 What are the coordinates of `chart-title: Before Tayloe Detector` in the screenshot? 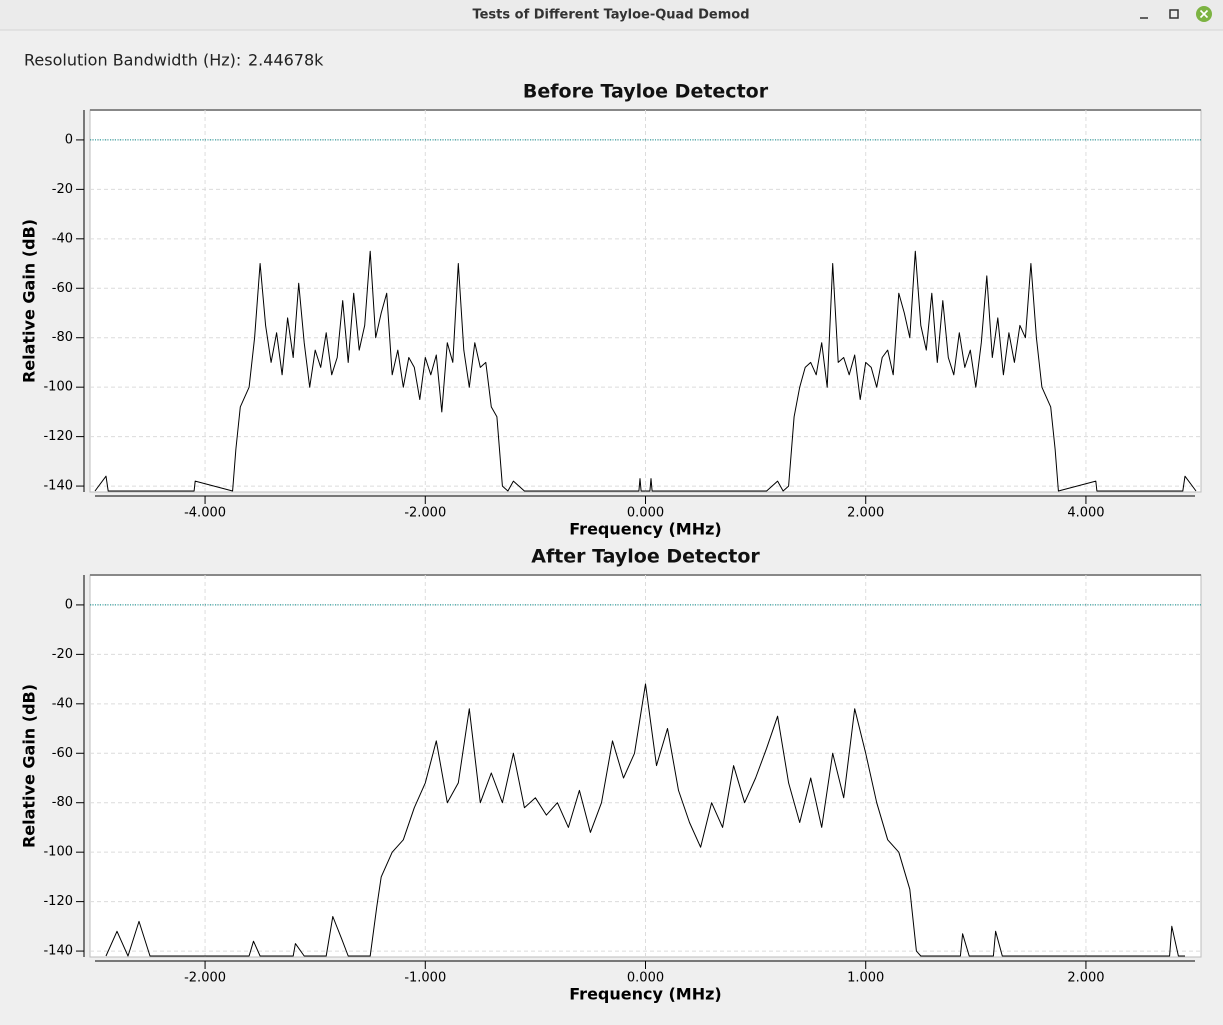 It's located at (646, 92).